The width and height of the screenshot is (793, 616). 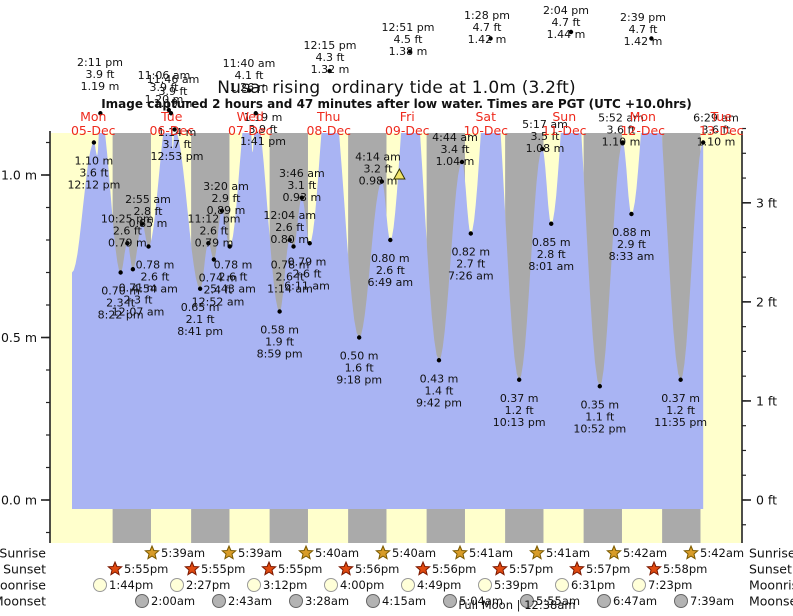 I want to click on tide-annotation-line: 12:15 pm, so click(x=330, y=45).